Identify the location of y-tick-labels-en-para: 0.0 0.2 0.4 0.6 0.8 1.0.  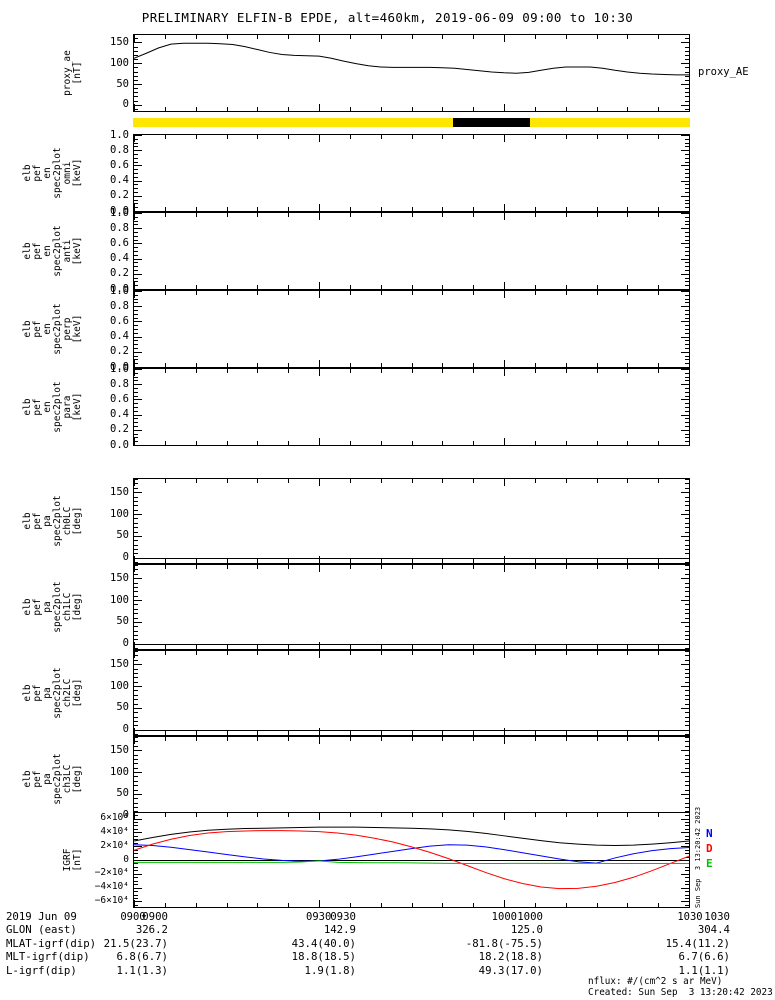
(106, 406).